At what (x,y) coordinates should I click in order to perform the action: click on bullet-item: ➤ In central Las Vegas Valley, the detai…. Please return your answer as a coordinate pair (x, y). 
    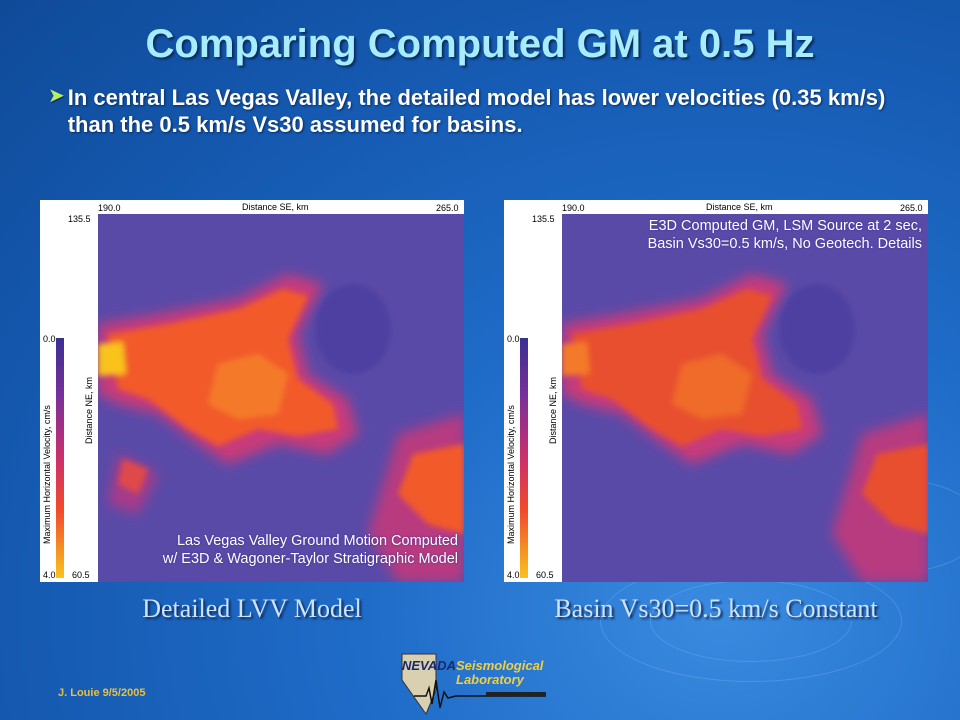
    Looking at the image, I should click on (478, 111).